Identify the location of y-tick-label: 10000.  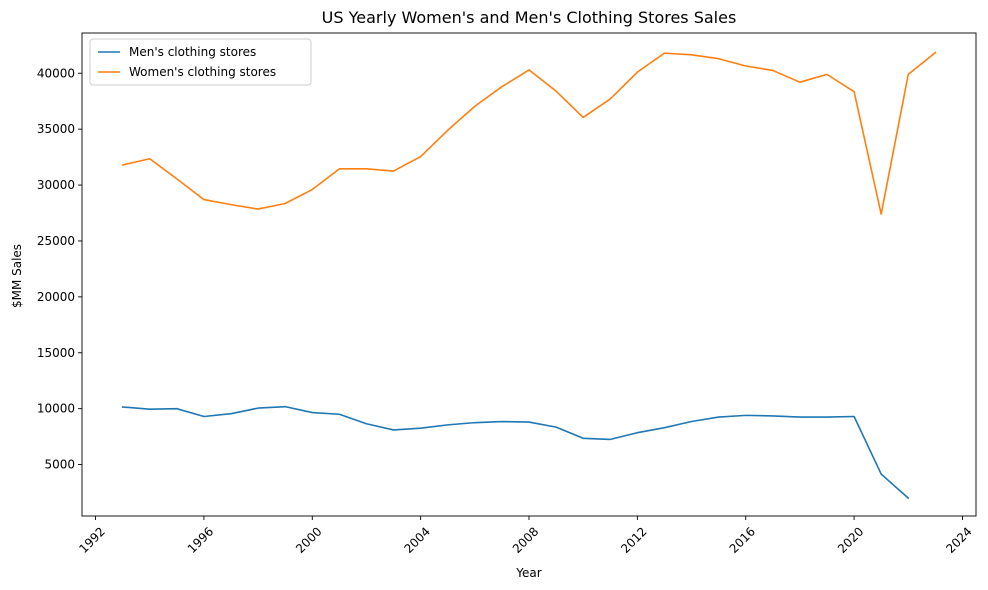
(56, 409).